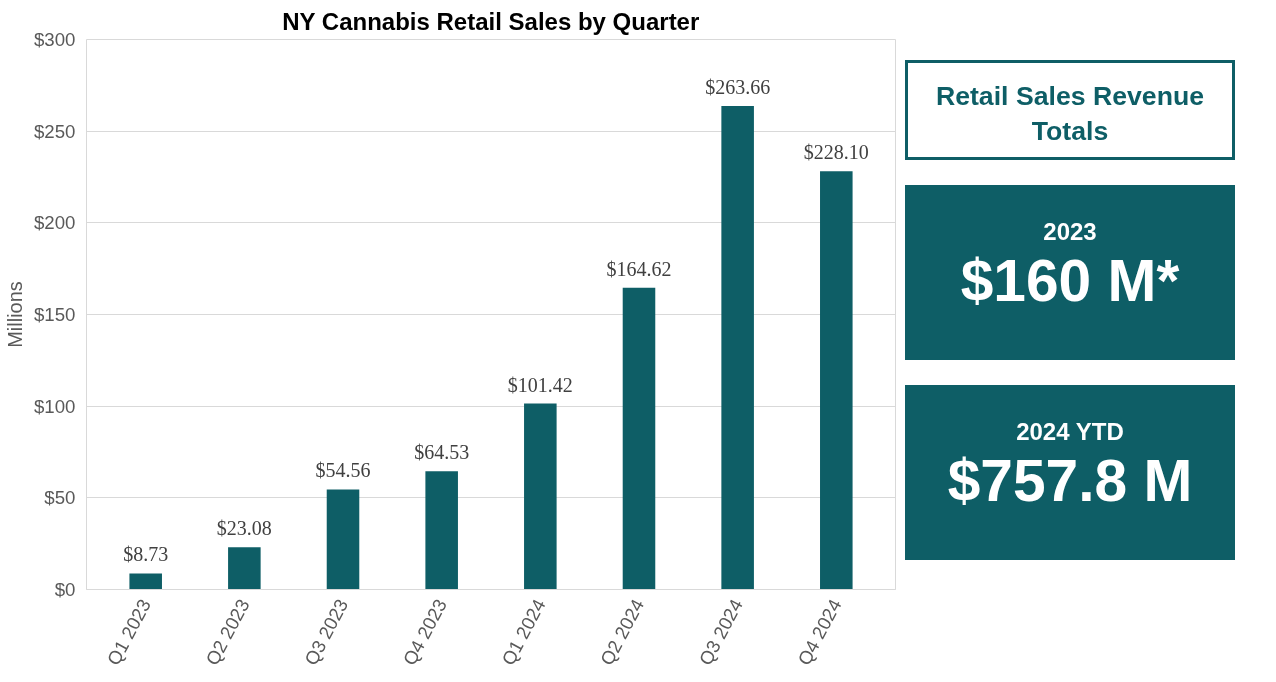 This screenshot has width=1276, height=682. What do you see at coordinates (326, 632) in the screenshot?
I see `x-tick-label: Q3 2023` at bounding box center [326, 632].